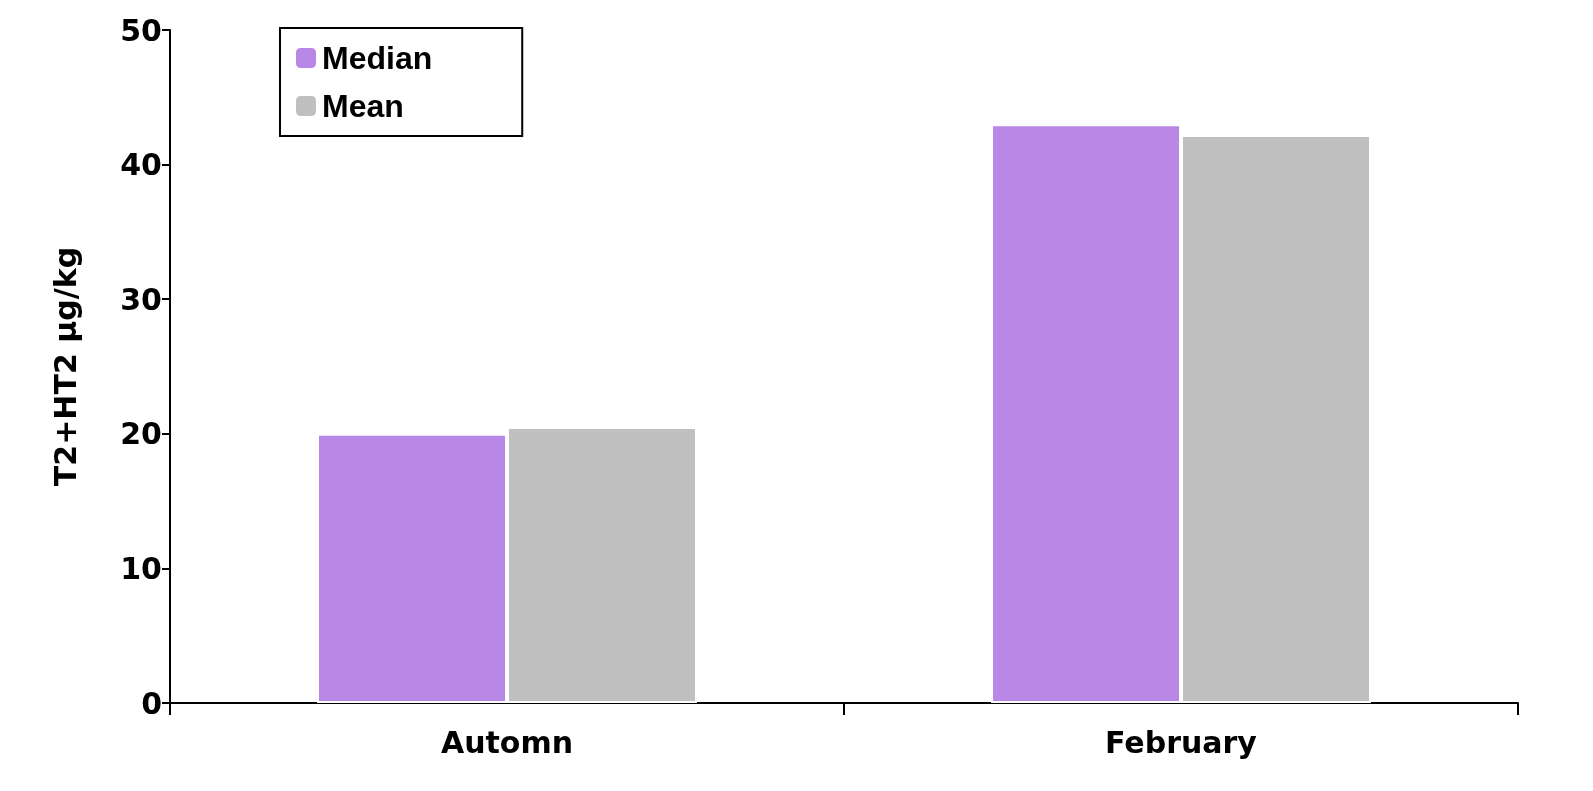 The width and height of the screenshot is (1593, 791). I want to click on y-axis-title: T2+HT2 µg/kg, so click(65, 366).